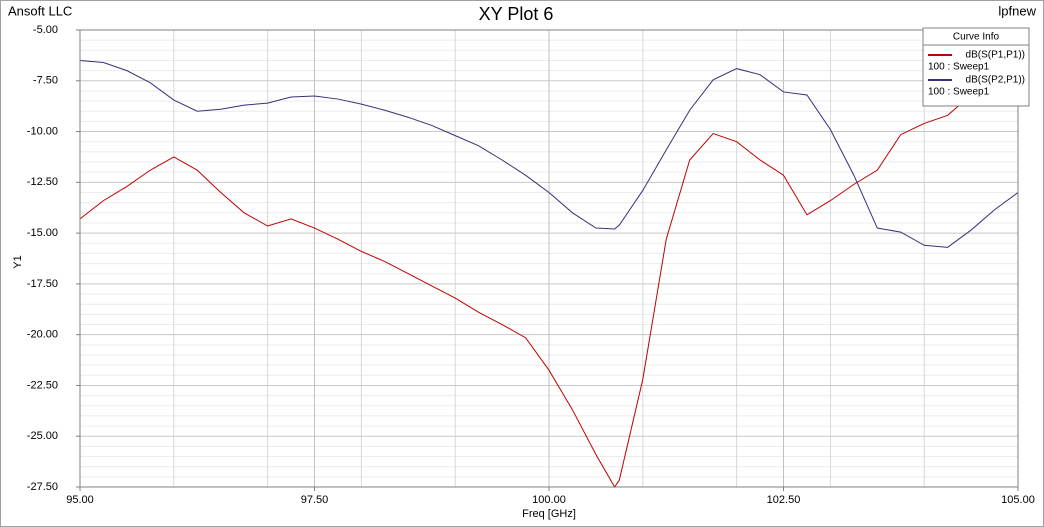  Describe the element at coordinates (45, 30) in the screenshot. I see `y-tick-label: -5.00` at that location.